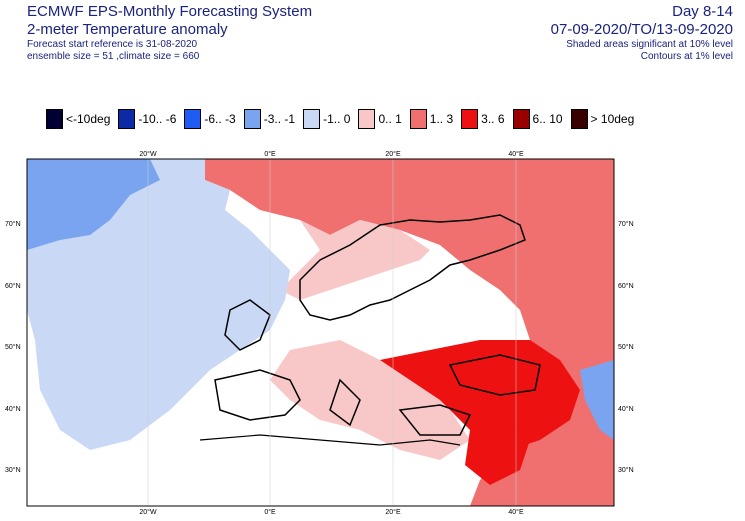 The height and width of the screenshot is (521, 745). What do you see at coordinates (547, 119) in the screenshot?
I see `legend-label: 6.. 10` at bounding box center [547, 119].